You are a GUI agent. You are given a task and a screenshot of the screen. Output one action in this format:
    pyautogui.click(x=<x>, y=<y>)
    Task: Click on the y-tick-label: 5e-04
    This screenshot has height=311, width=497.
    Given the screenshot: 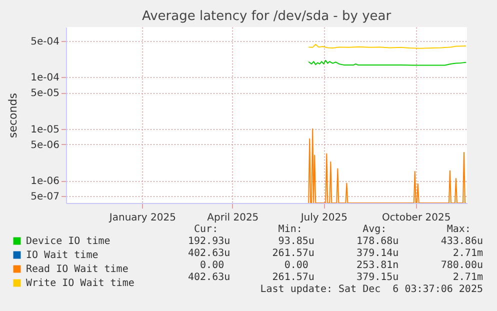 What is the action you would take?
    pyautogui.click(x=45, y=42)
    